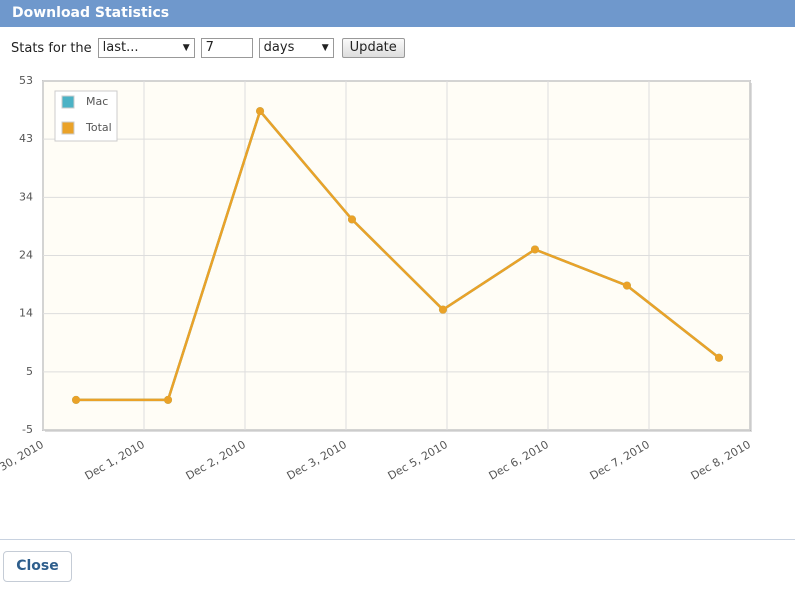  What do you see at coordinates (29, 371) in the screenshot?
I see `y-tick-label: 5` at bounding box center [29, 371].